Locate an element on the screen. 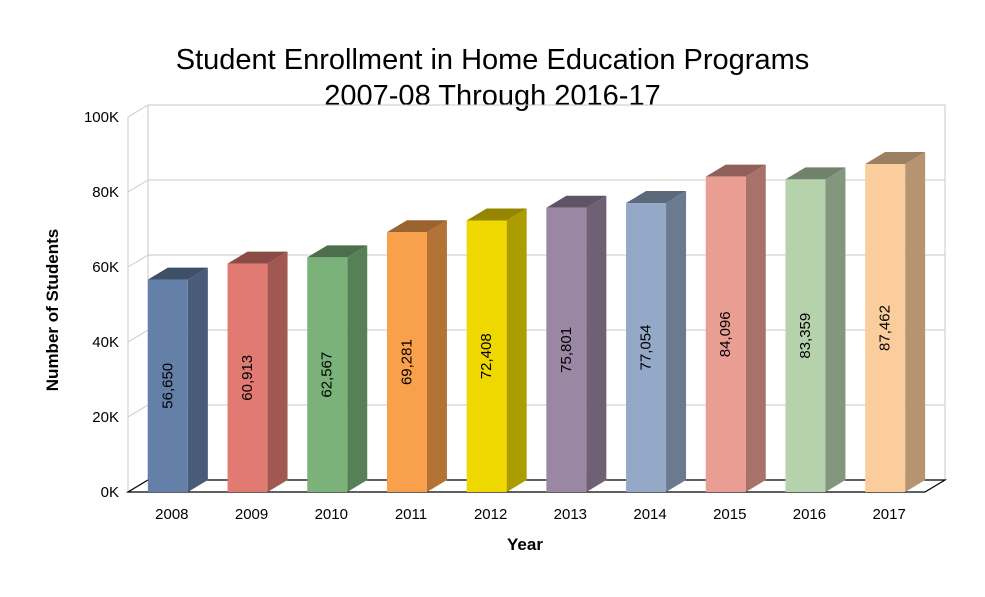  x-tick-label: 2011 is located at coordinates (411, 514).